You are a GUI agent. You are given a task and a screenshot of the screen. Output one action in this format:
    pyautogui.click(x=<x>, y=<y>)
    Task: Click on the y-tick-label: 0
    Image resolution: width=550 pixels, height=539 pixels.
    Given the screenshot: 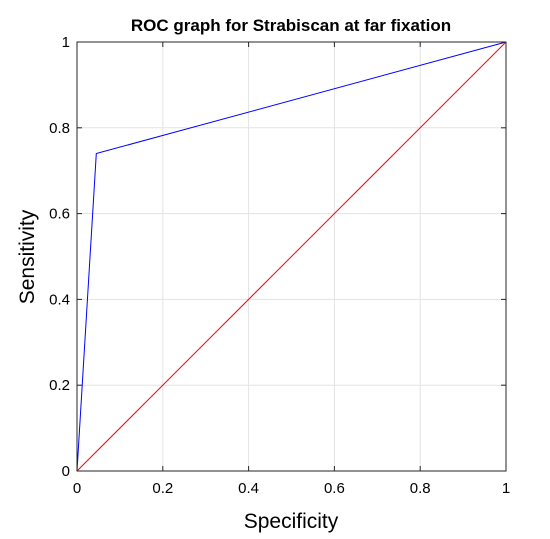 What is the action you would take?
    pyautogui.click(x=66, y=471)
    